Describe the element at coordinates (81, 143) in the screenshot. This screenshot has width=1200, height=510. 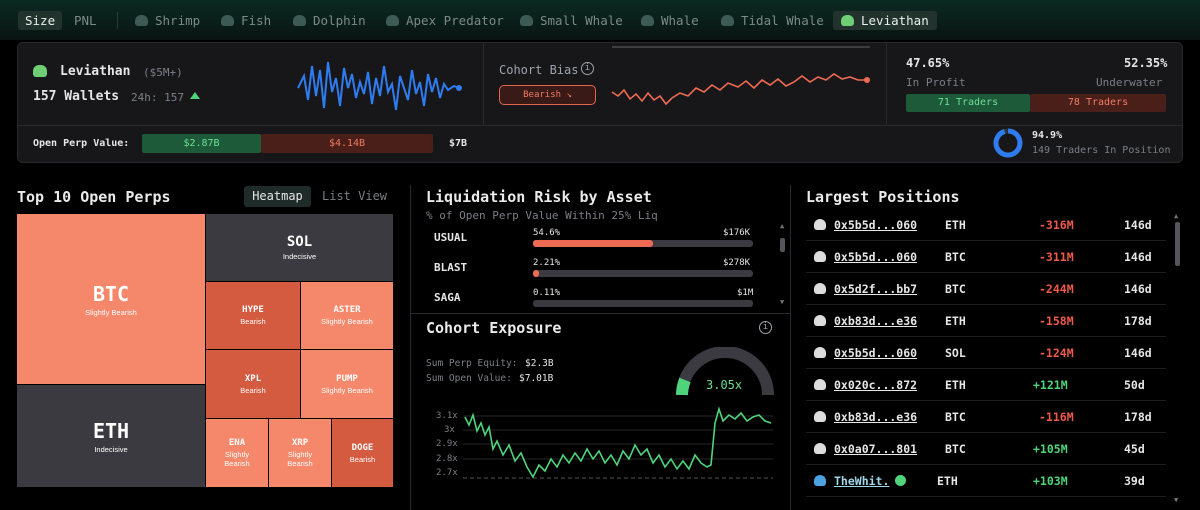
I see `open-perp-label: Open Perp Value:` at that location.